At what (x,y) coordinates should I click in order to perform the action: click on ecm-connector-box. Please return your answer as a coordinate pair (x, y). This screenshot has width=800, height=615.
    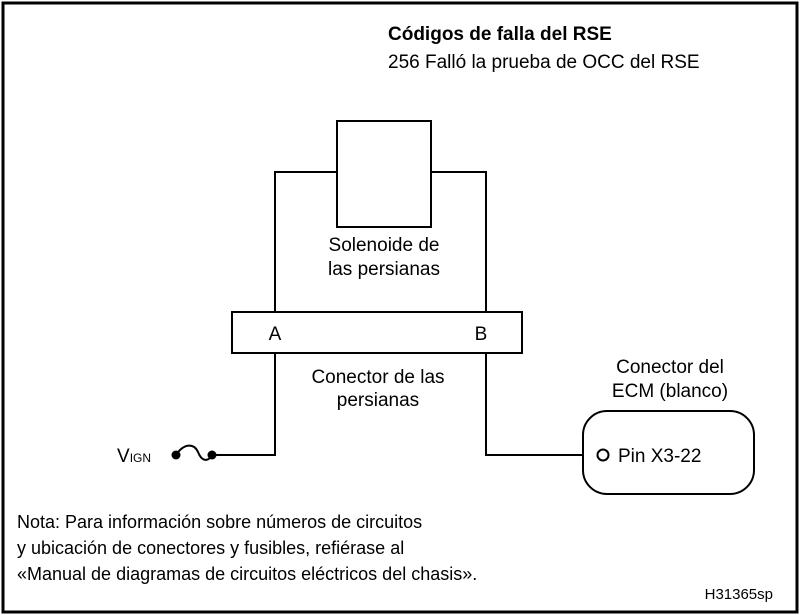
    Looking at the image, I should click on (668, 452).